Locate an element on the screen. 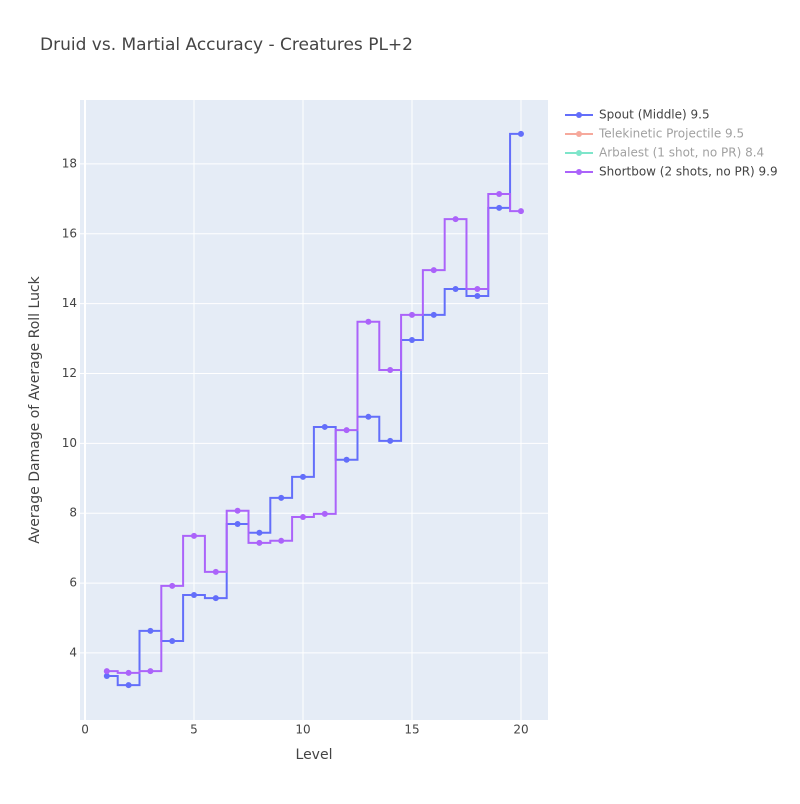  x-tick-label: 5 is located at coordinates (194, 730).